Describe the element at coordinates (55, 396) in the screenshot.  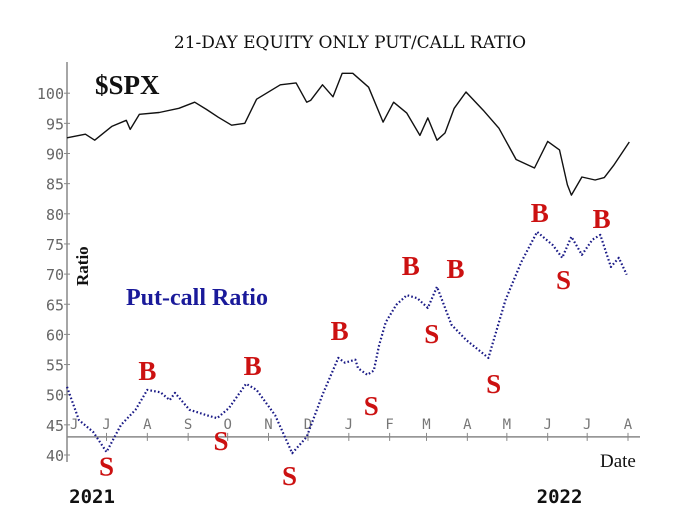
I see `y-tick-label: 50` at that location.